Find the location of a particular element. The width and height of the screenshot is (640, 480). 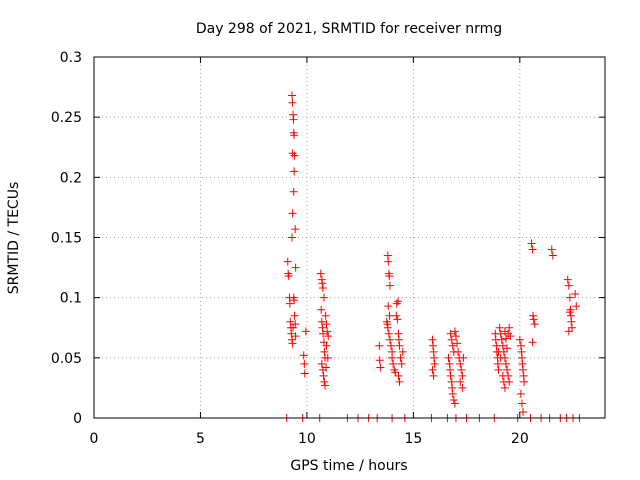

y-tick-label: 0 is located at coordinates (77, 419).